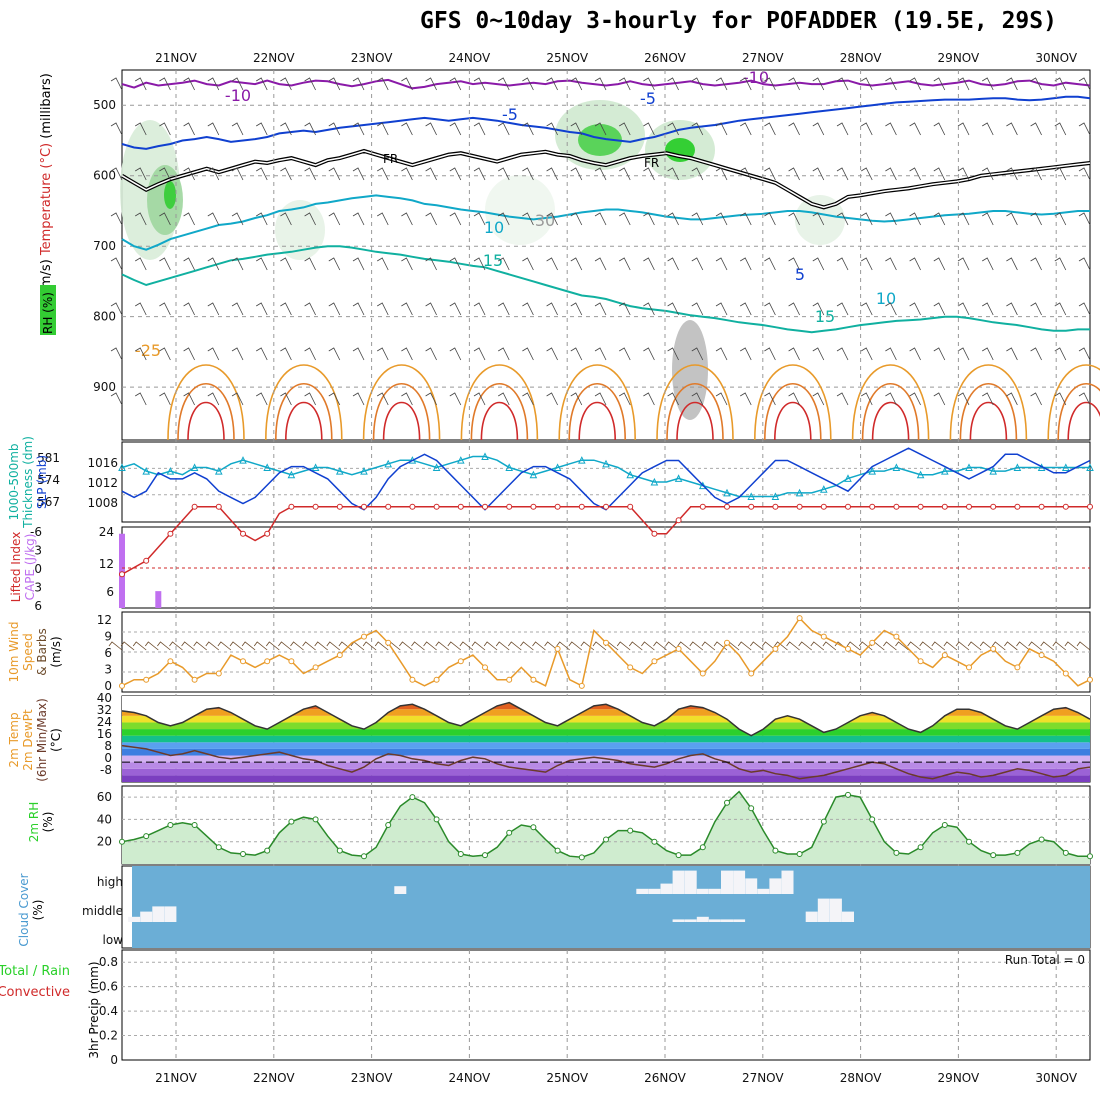 This screenshot has height=1100, width=1100. I want to click on temp-mask, so click(606, 716).